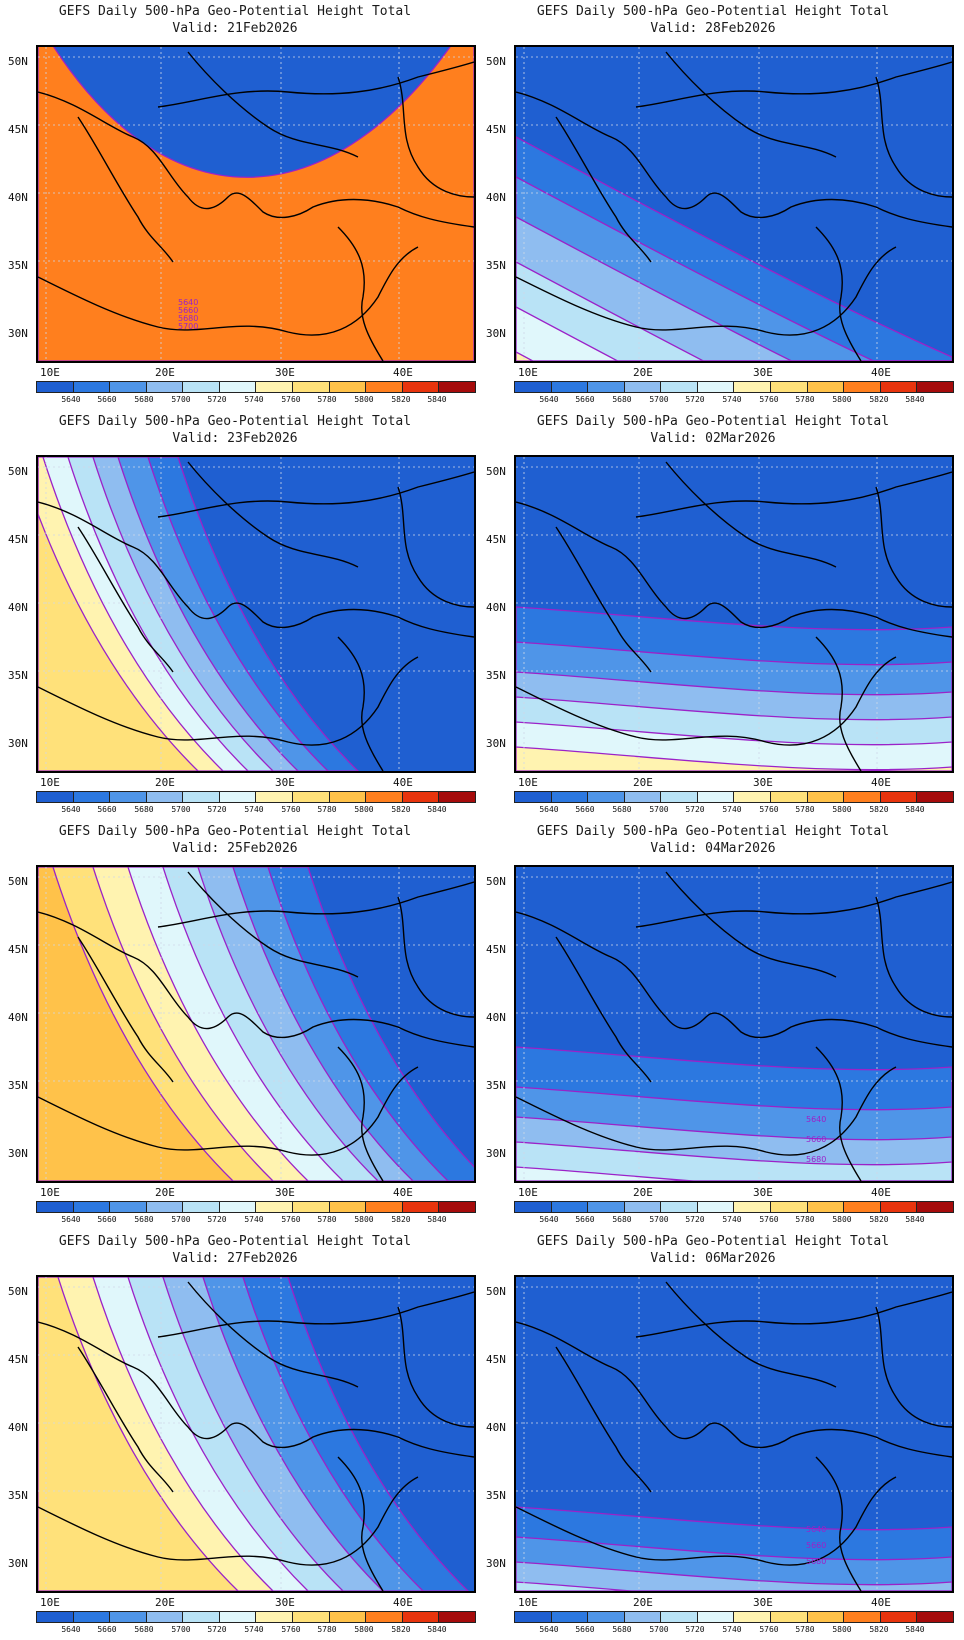 The image size is (964, 1640). Describe the element at coordinates (235, 848) in the screenshot. I see `panel-valid-date: Valid: 25Feb2026` at that location.